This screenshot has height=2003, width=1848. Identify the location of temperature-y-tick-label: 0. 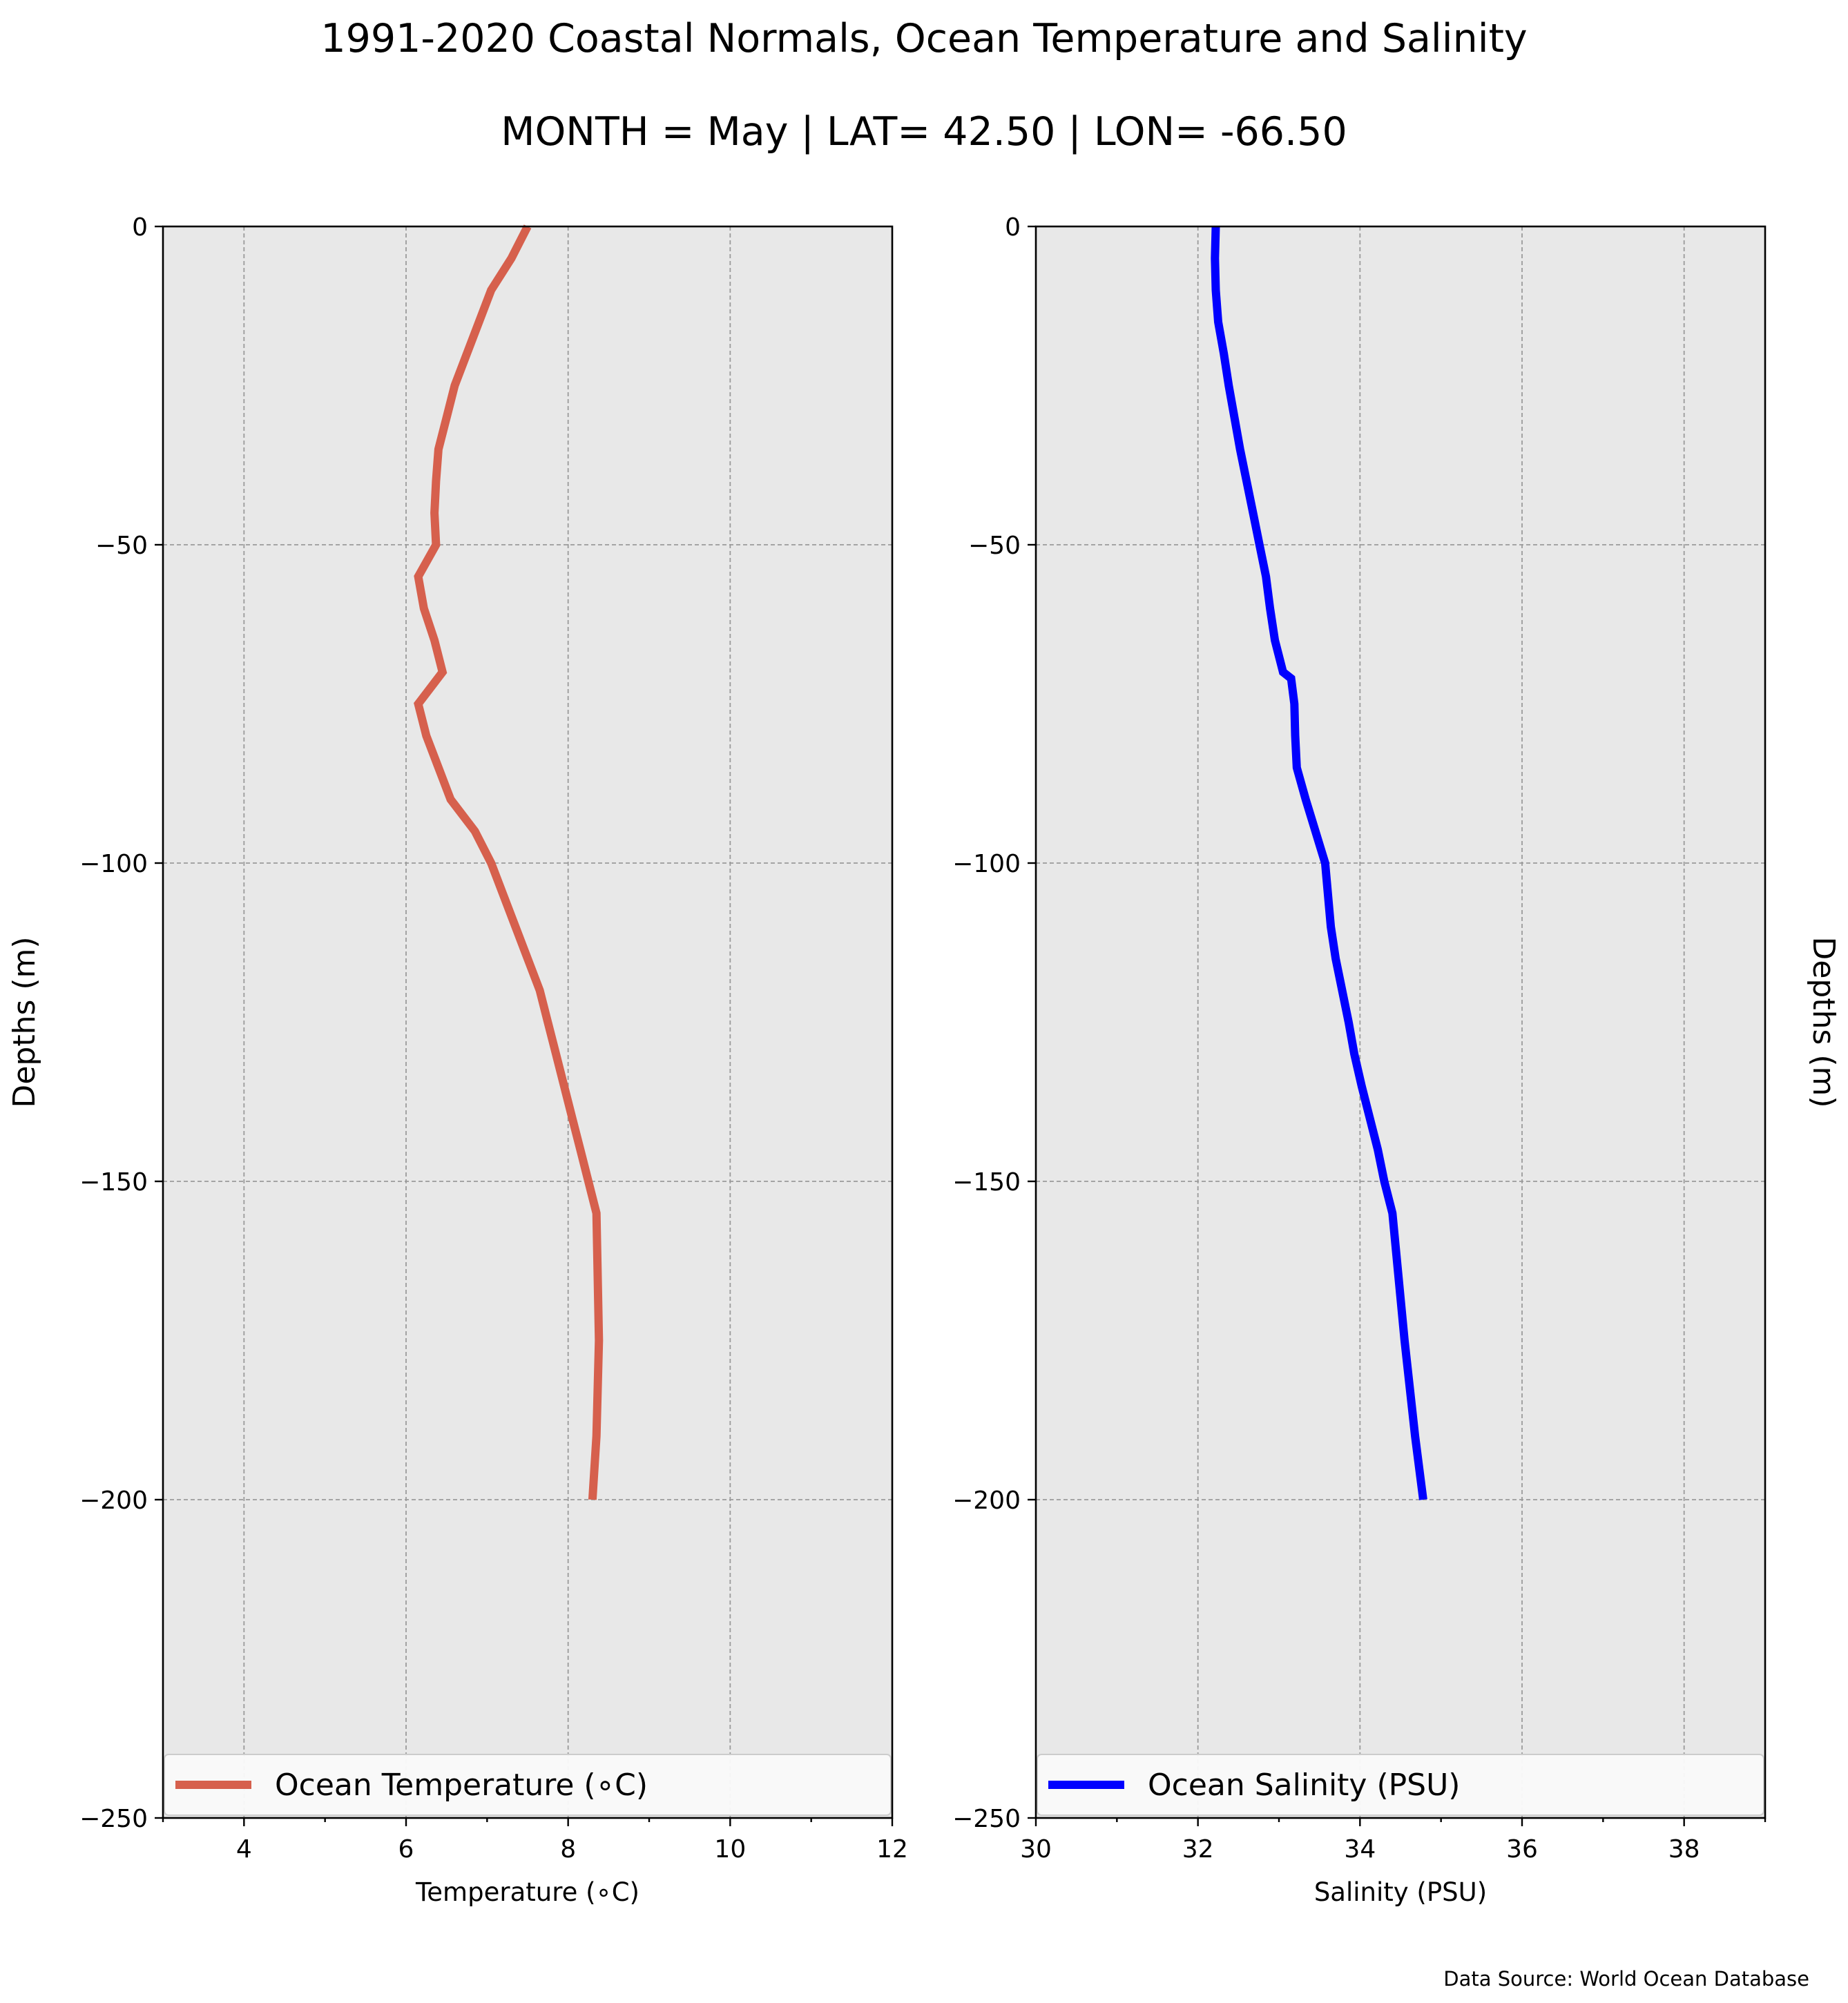
(140, 228).